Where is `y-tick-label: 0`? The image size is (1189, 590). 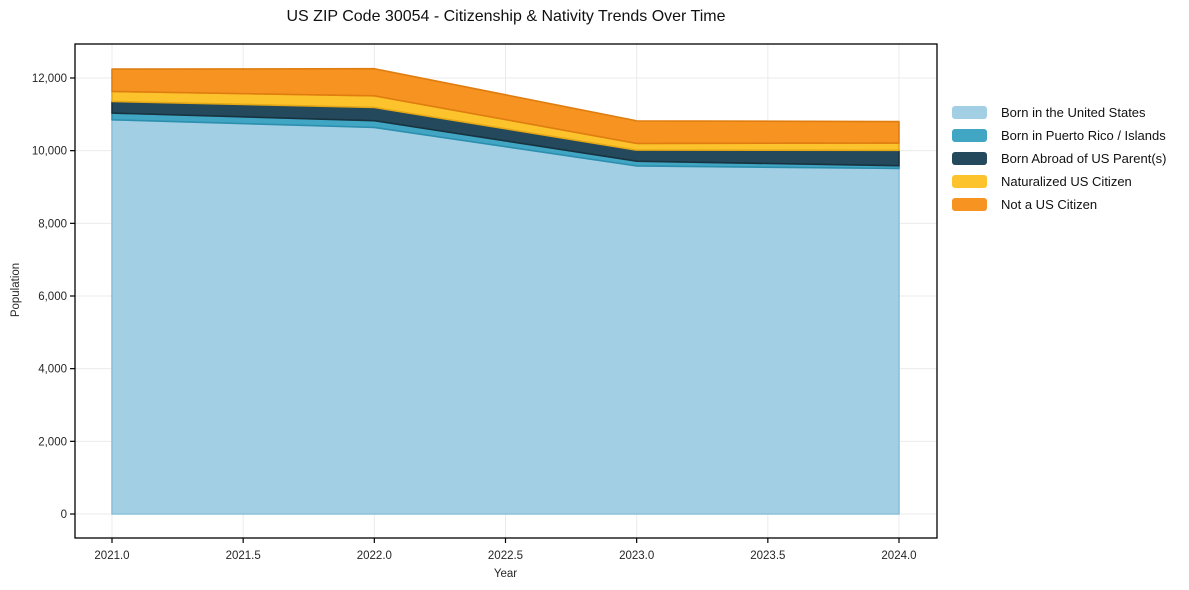
y-tick-label: 0 is located at coordinates (64, 515).